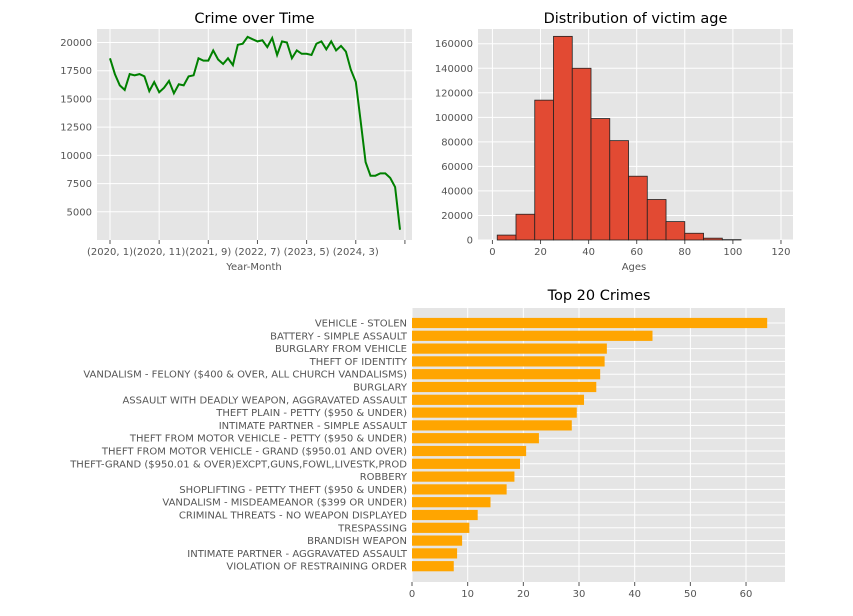 The height and width of the screenshot is (616, 853). Describe the element at coordinates (454, 44) in the screenshot. I see `y-tick-label: 160000` at that location.